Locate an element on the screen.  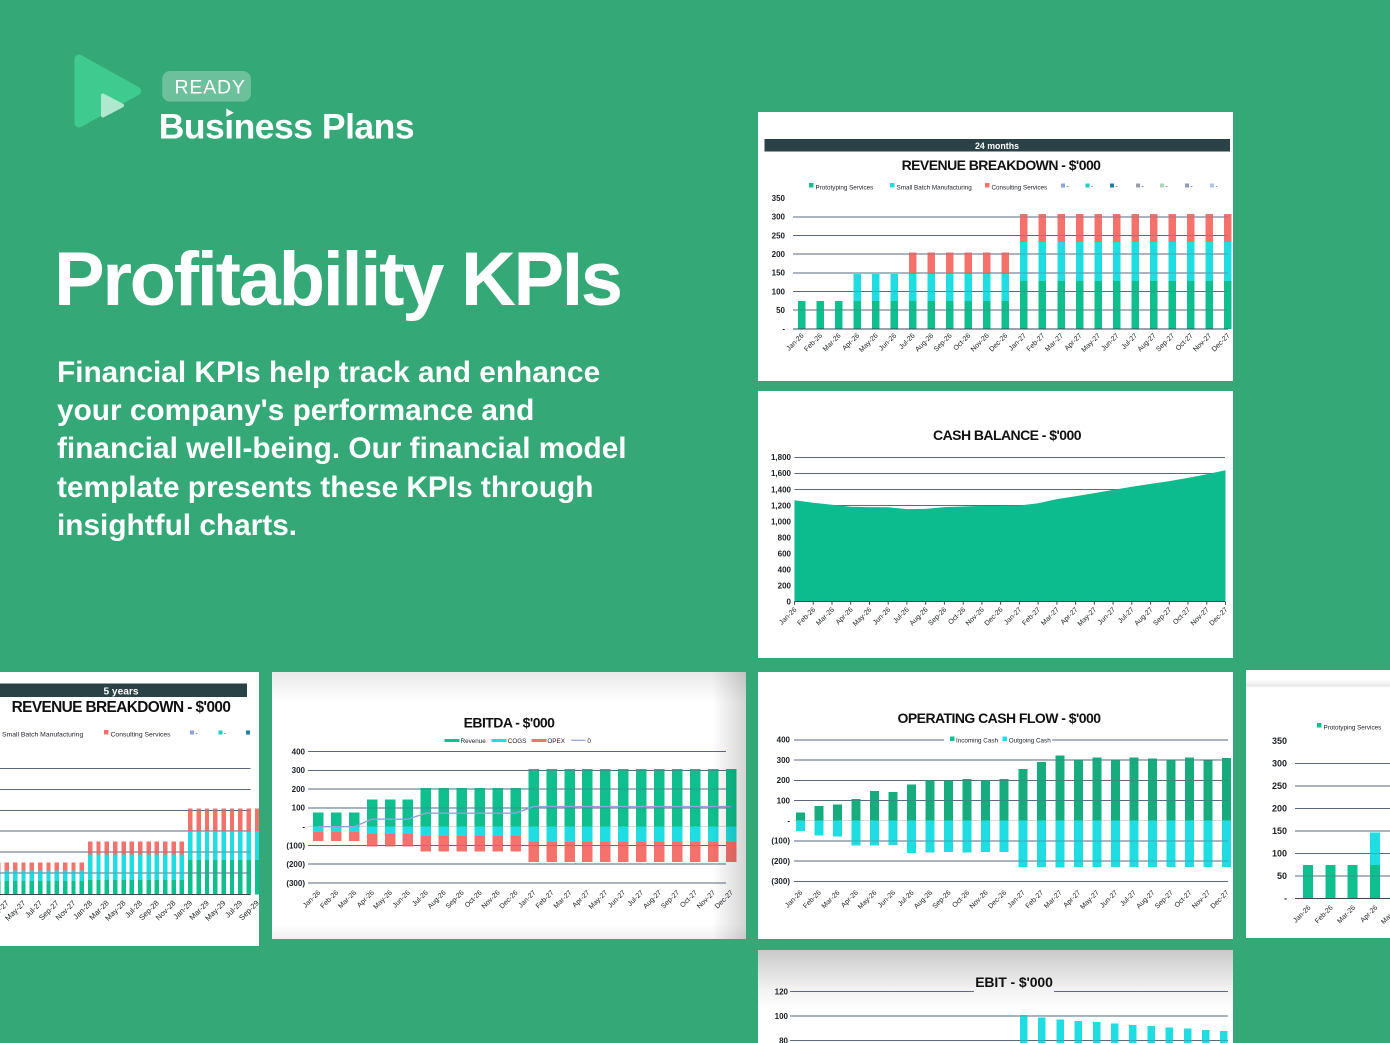
svg-text: 5 years is located at coordinates (120, 691).